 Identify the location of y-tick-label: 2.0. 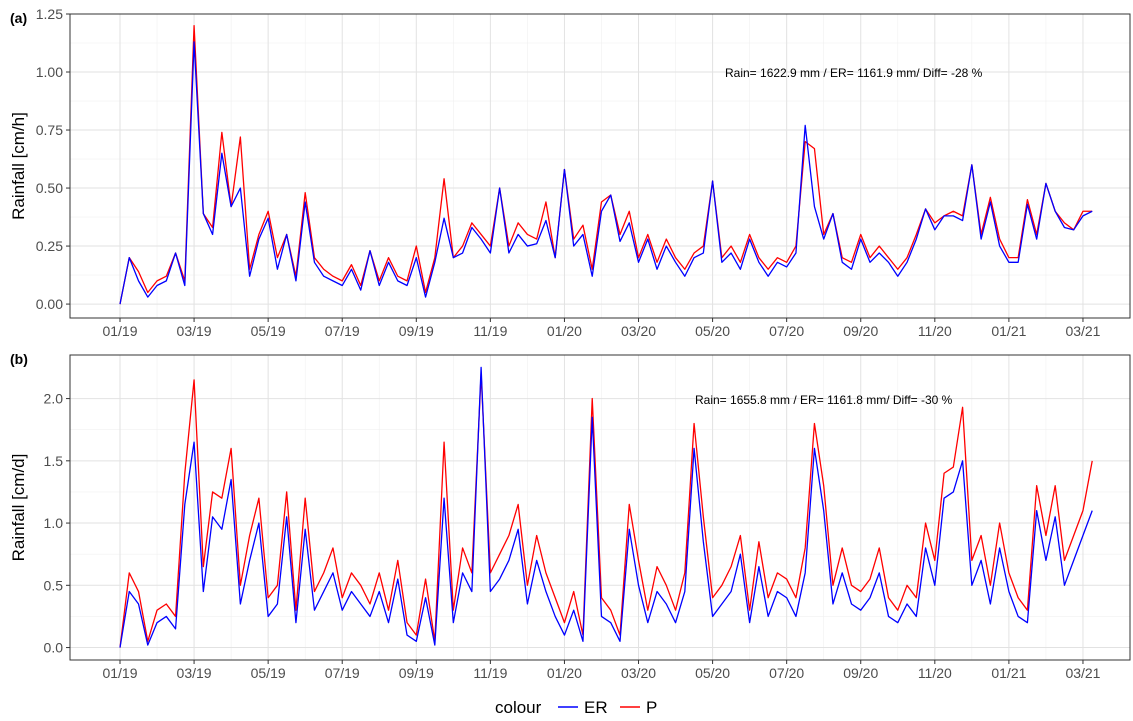
(54, 399).